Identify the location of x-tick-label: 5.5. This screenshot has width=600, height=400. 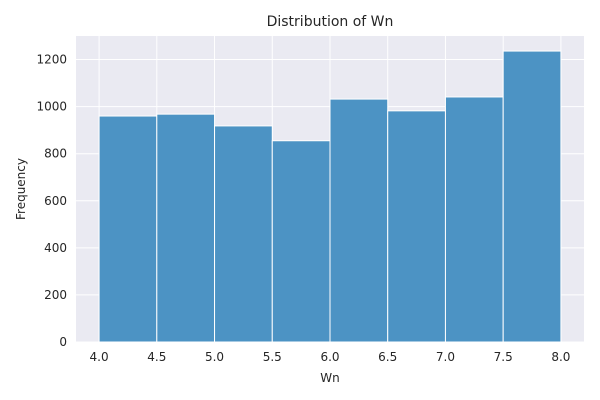
(272, 357).